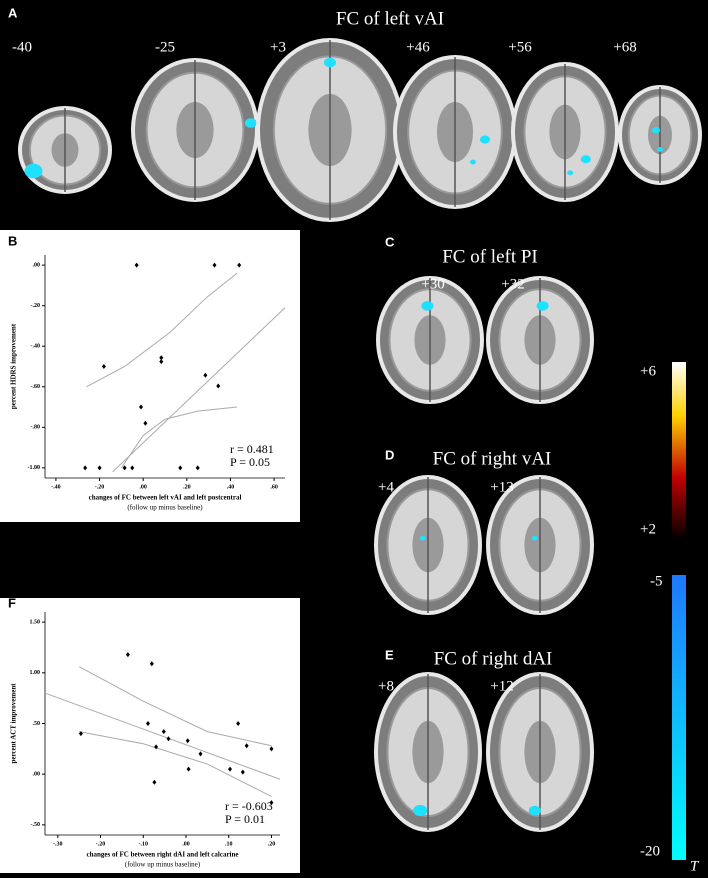  What do you see at coordinates (58, 844) in the screenshot?
I see `x-tick-label: -.30` at bounding box center [58, 844].